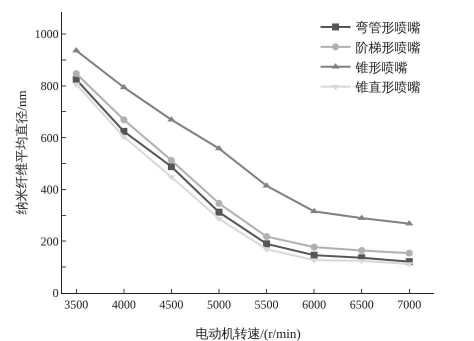 This screenshot has height=341, width=474. What do you see at coordinates (76, 304) in the screenshot?
I see `x-tick-label: 3500` at bounding box center [76, 304].